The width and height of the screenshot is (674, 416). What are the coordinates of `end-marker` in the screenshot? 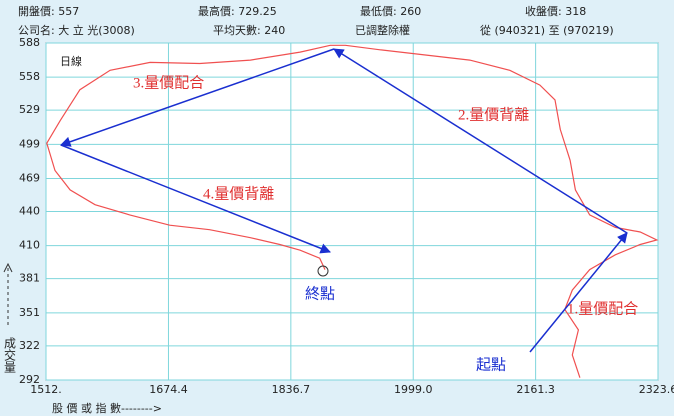 It's located at (323, 271).